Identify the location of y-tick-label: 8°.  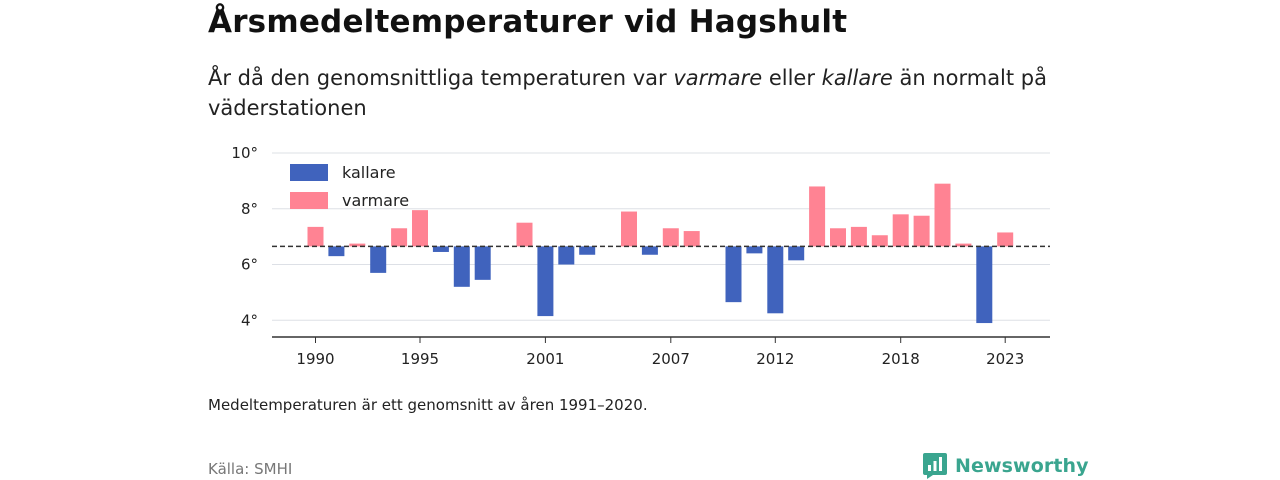
(249, 209).